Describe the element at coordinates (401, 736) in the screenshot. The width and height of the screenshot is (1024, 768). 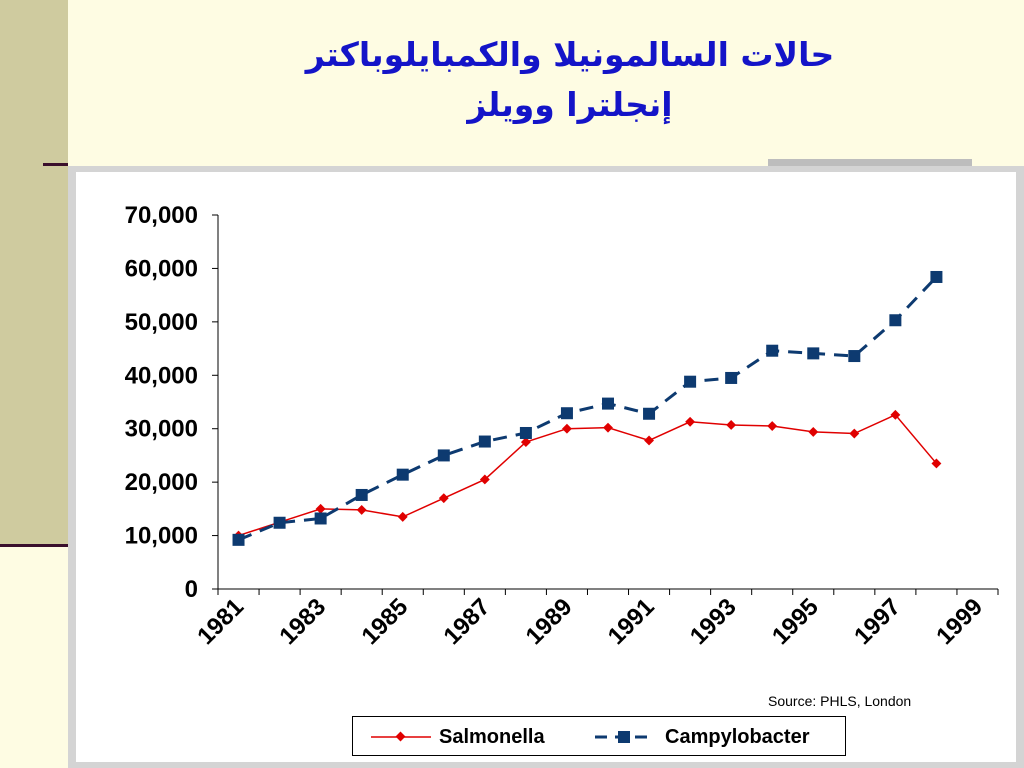
I see `legend-swatch-salmonella` at that location.